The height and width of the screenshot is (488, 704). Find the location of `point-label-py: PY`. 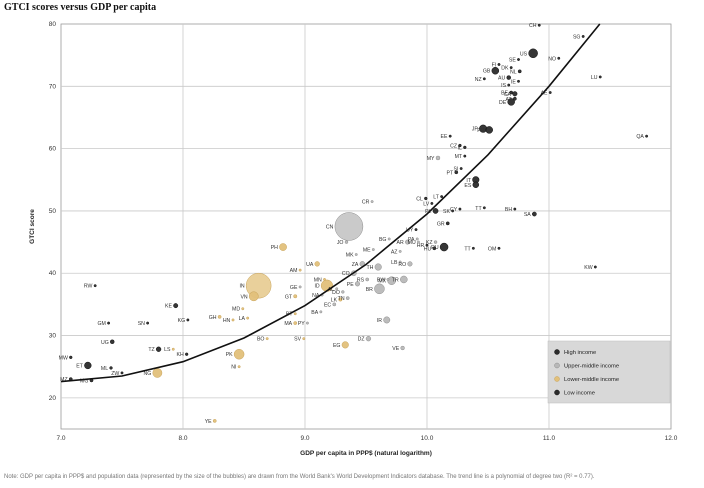

point-label-py: PY is located at coordinates (301, 324).